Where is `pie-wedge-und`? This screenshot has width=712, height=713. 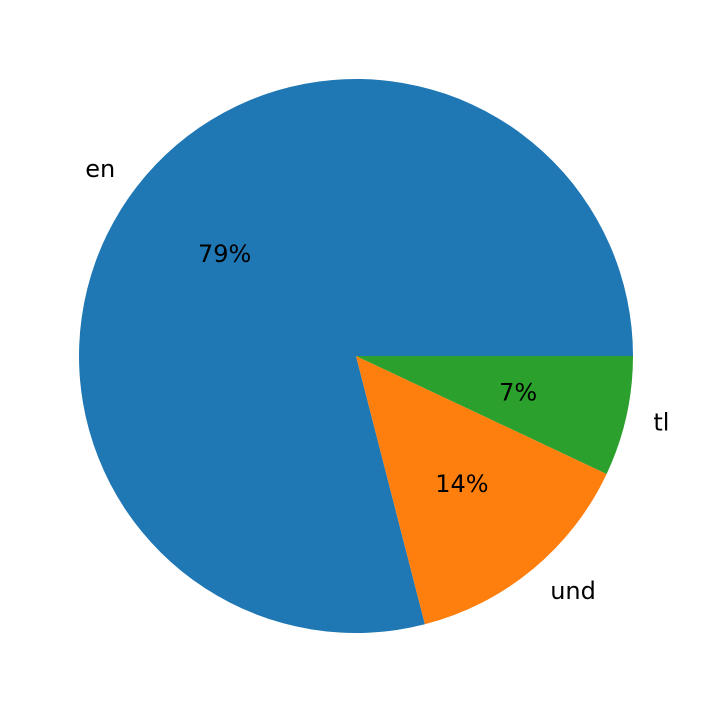 pie-wedge-und is located at coordinates (481, 490).